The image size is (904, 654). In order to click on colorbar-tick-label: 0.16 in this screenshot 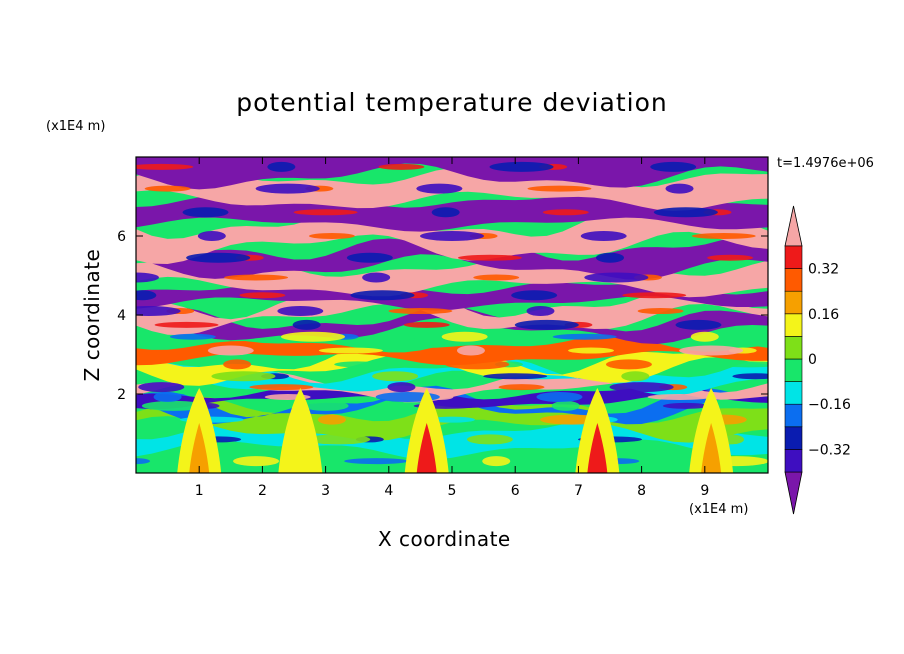, I will do `click(823, 315)`.